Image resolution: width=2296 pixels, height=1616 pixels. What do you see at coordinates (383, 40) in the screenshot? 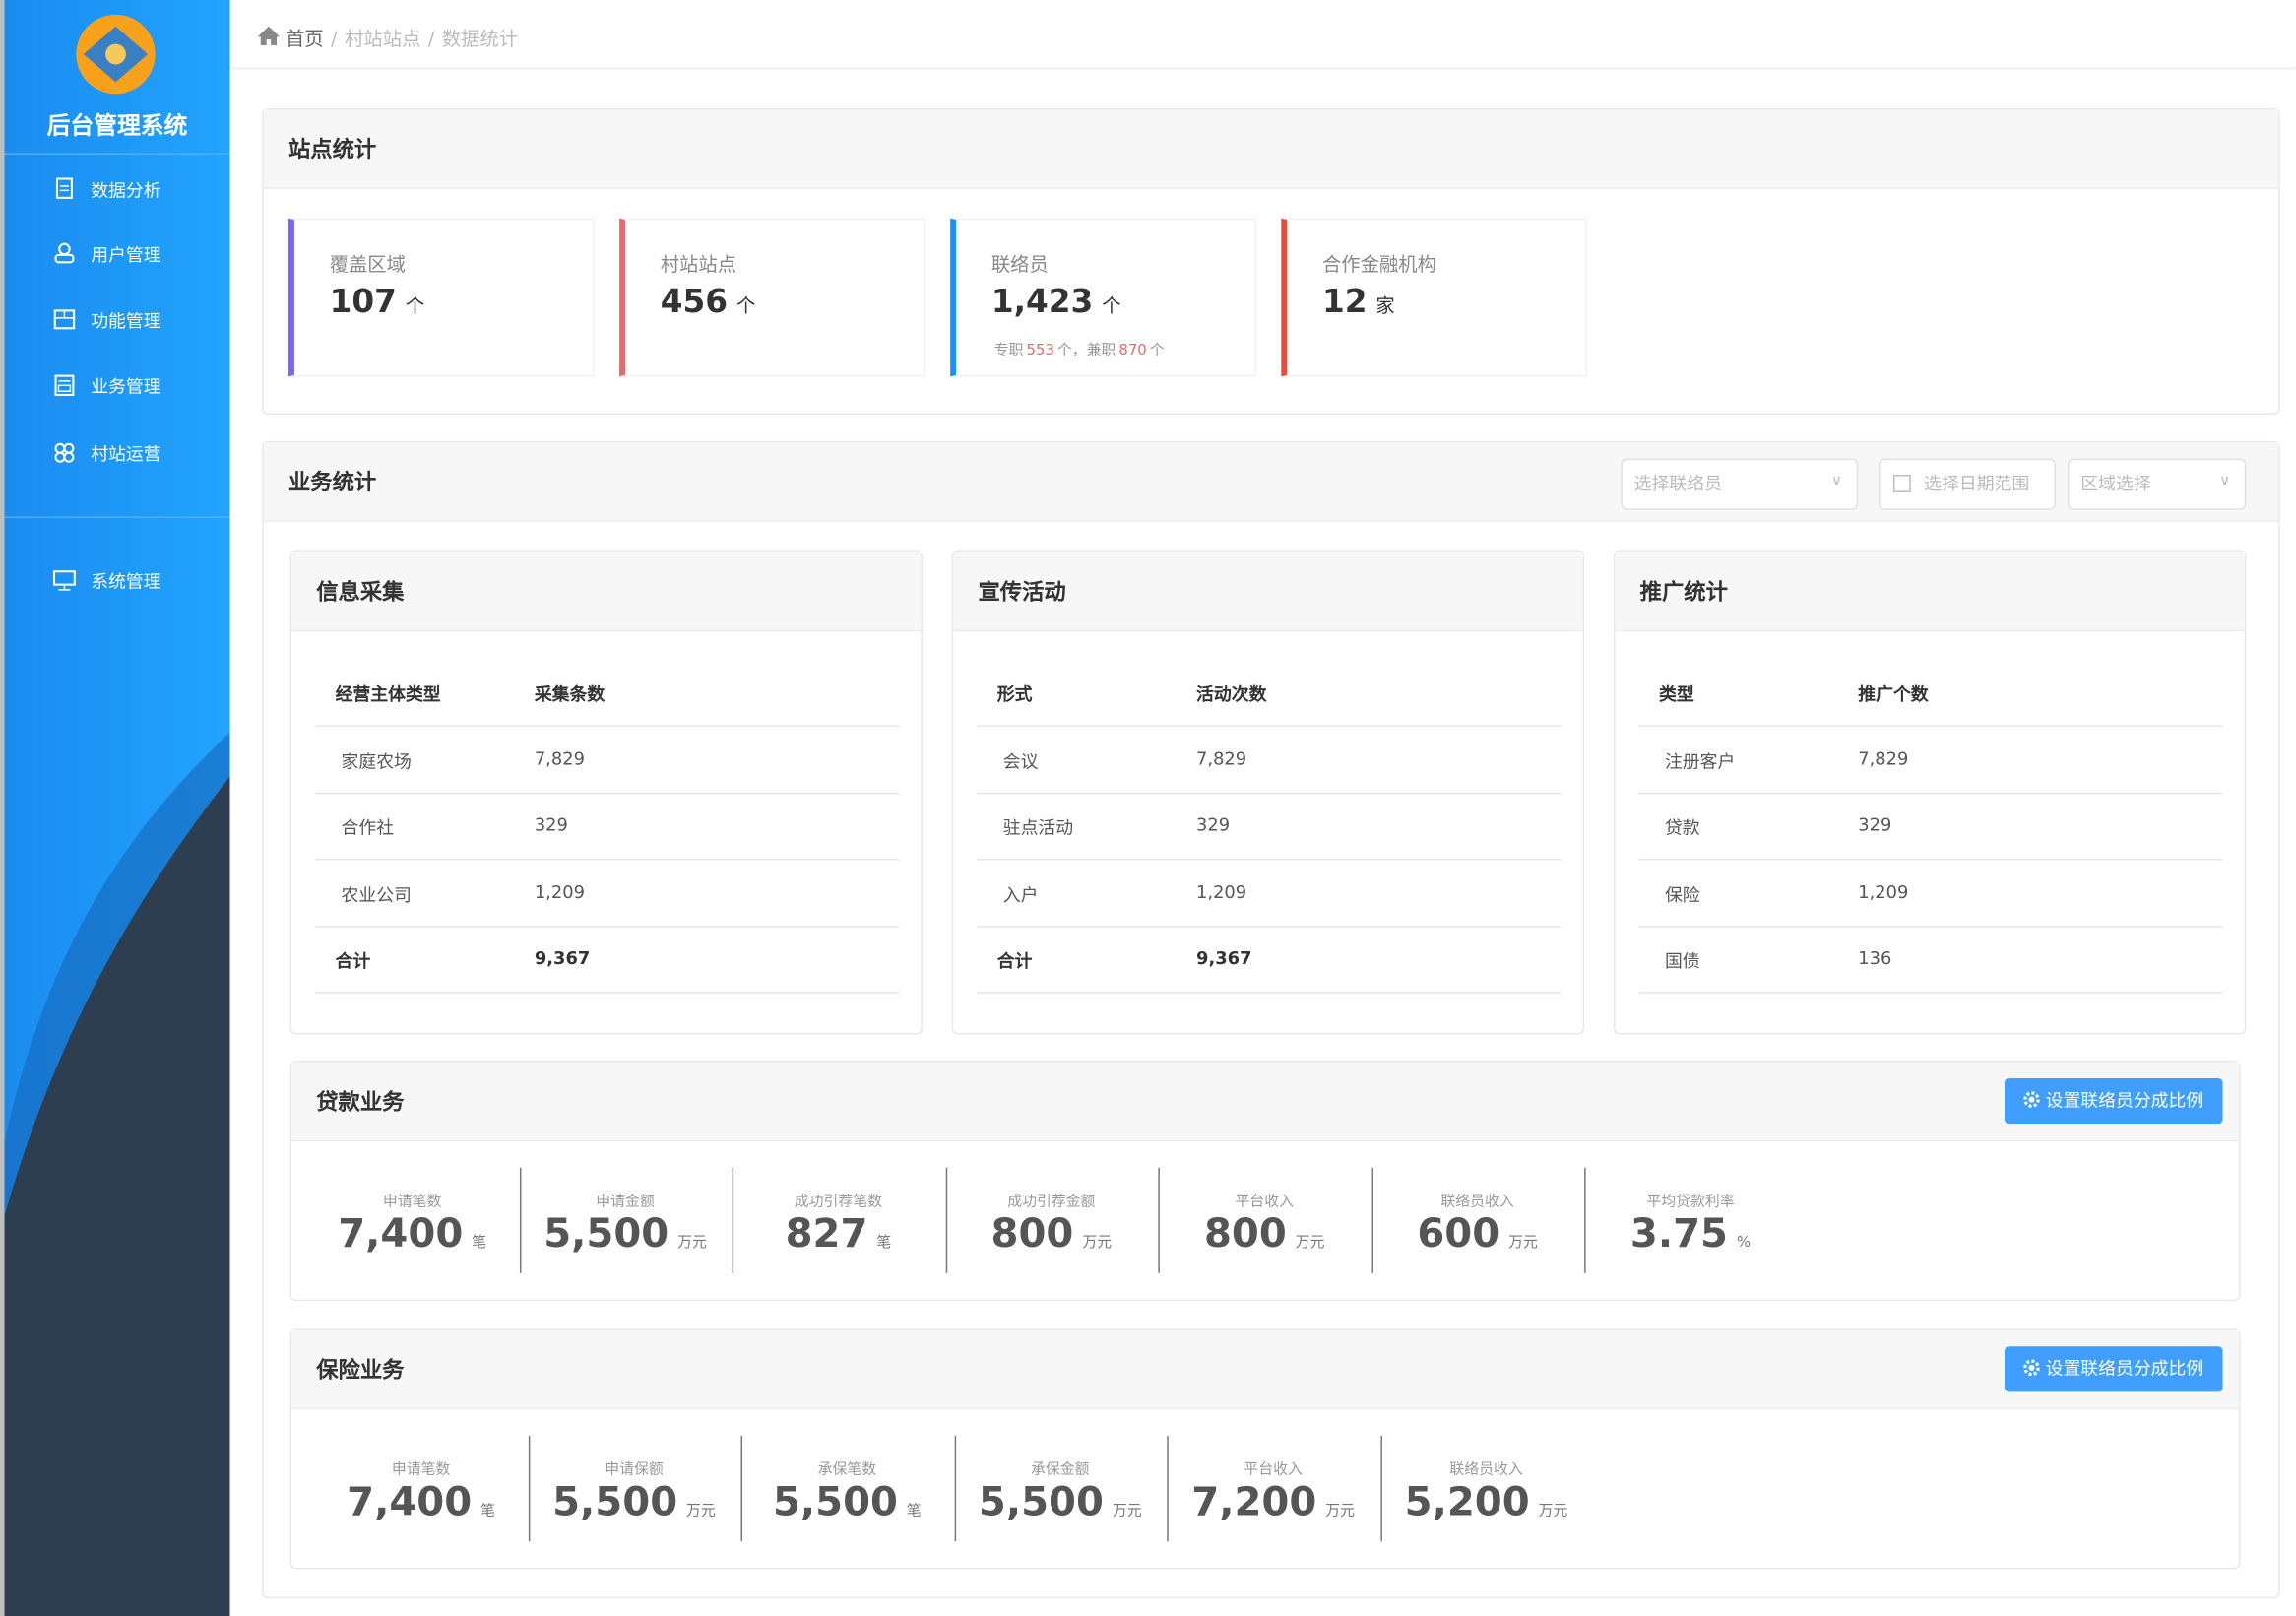
I see `breadcrumb-item: 村站站点` at bounding box center [383, 40].